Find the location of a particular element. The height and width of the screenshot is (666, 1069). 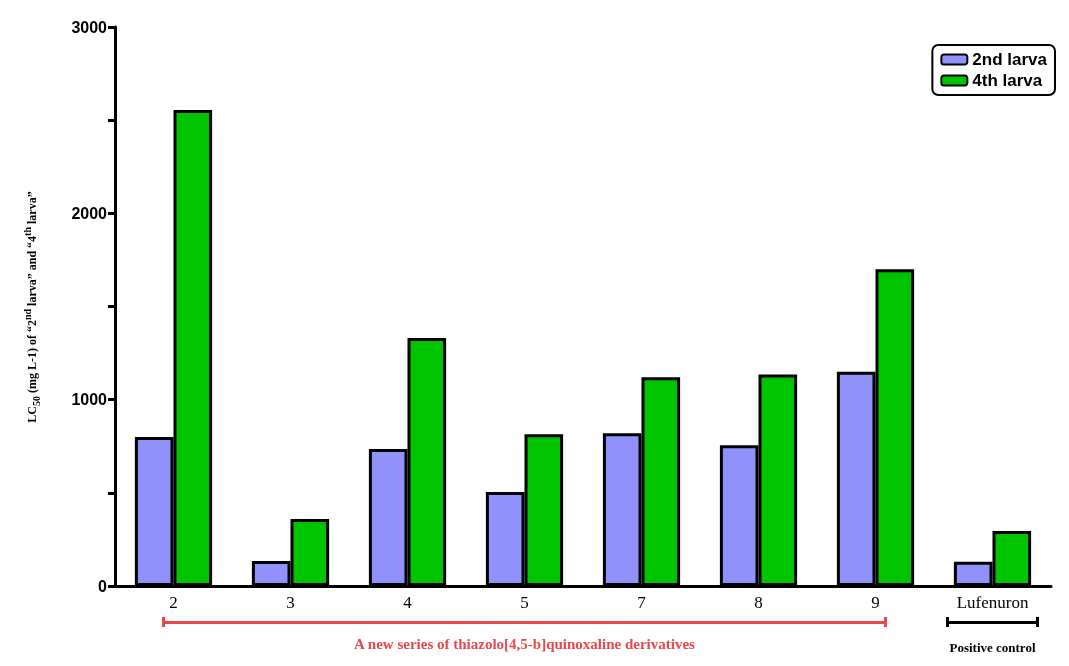

legend-label: 4th larva is located at coordinates (1007, 80).